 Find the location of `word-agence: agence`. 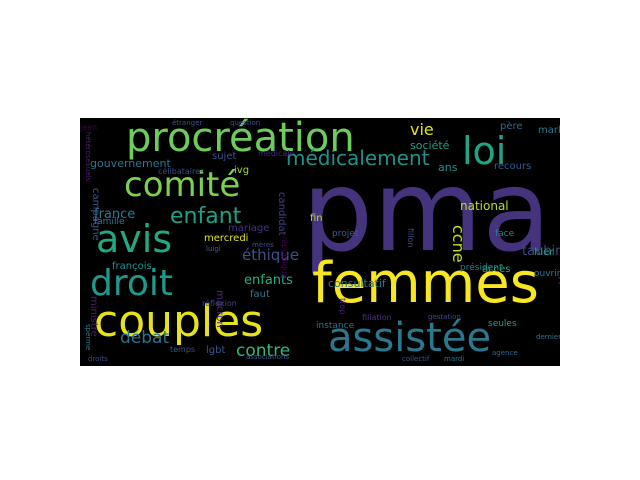

word-agence: agence is located at coordinates (505, 353).